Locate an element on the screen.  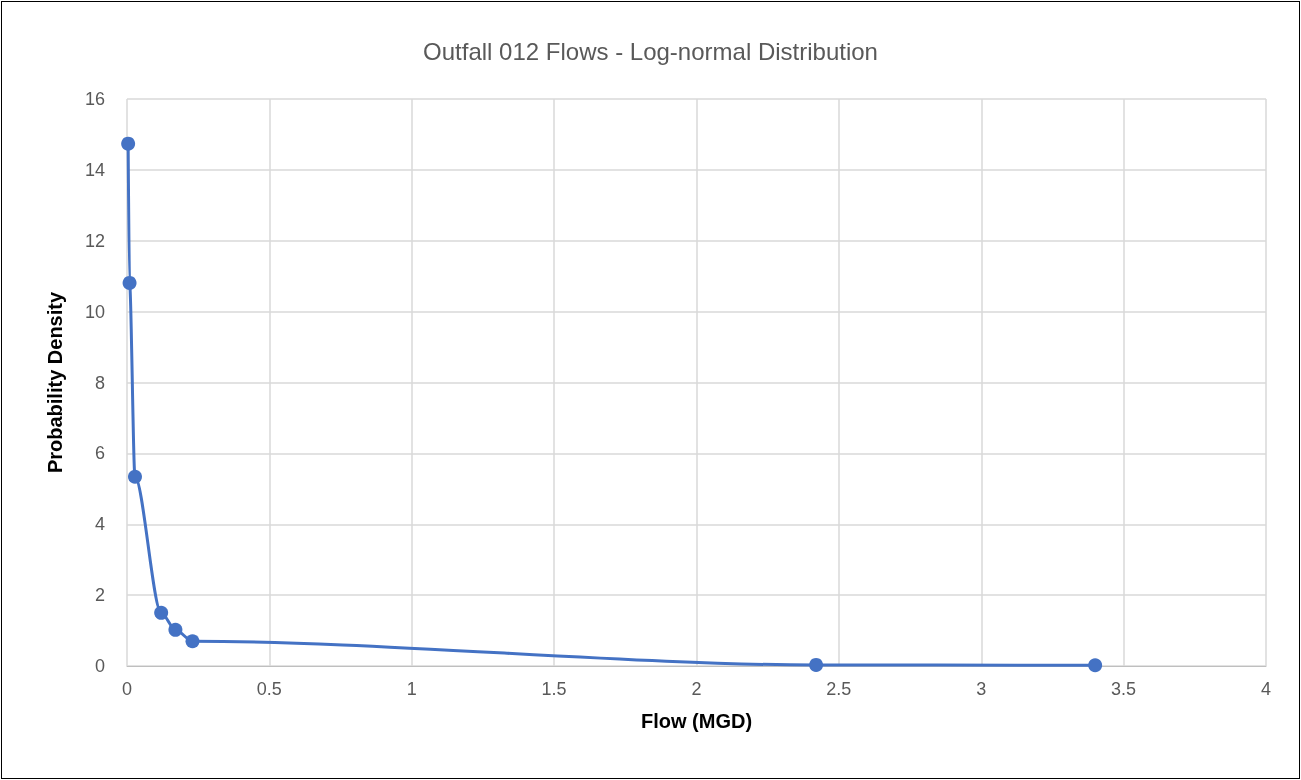
x-axis-title: Flow (MGD) is located at coordinates (696, 721).